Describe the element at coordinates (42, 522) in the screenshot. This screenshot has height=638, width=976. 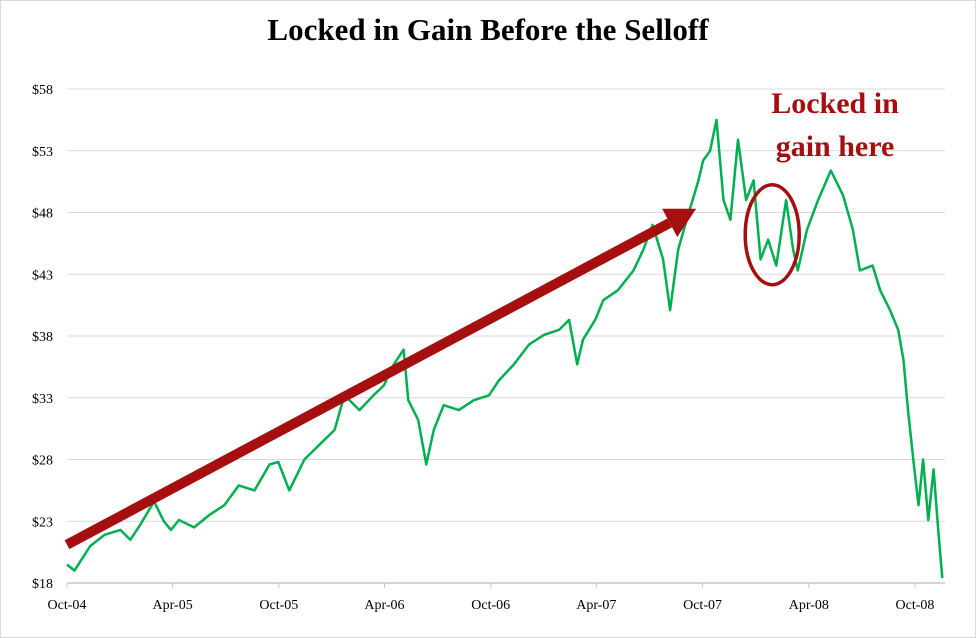
I see `y-tick-label: $23` at that location.